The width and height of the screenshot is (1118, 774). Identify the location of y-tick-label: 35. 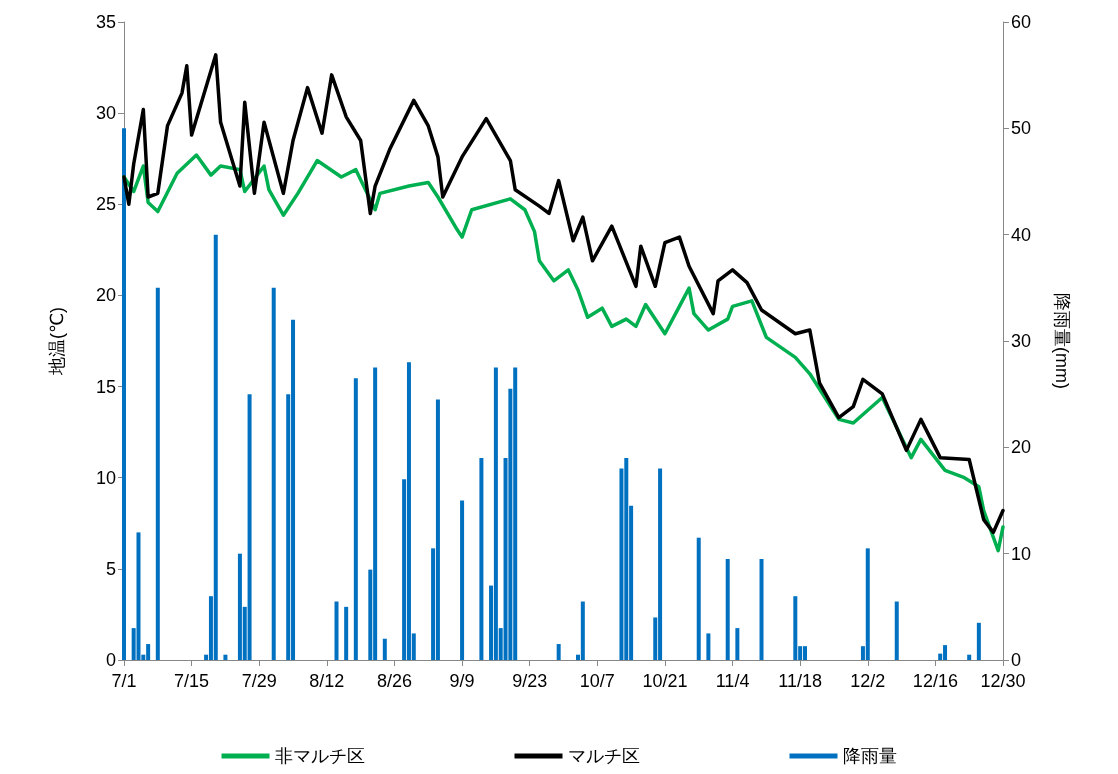
(105, 22).